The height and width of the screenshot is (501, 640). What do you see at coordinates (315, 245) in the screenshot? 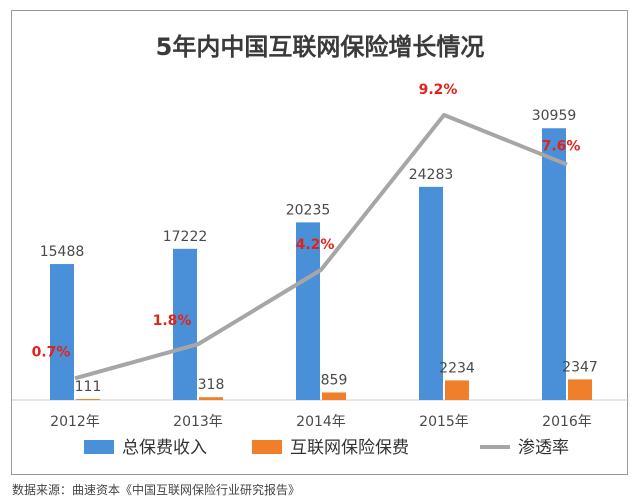
I see `rate-label-2: 4.2%` at bounding box center [315, 245].